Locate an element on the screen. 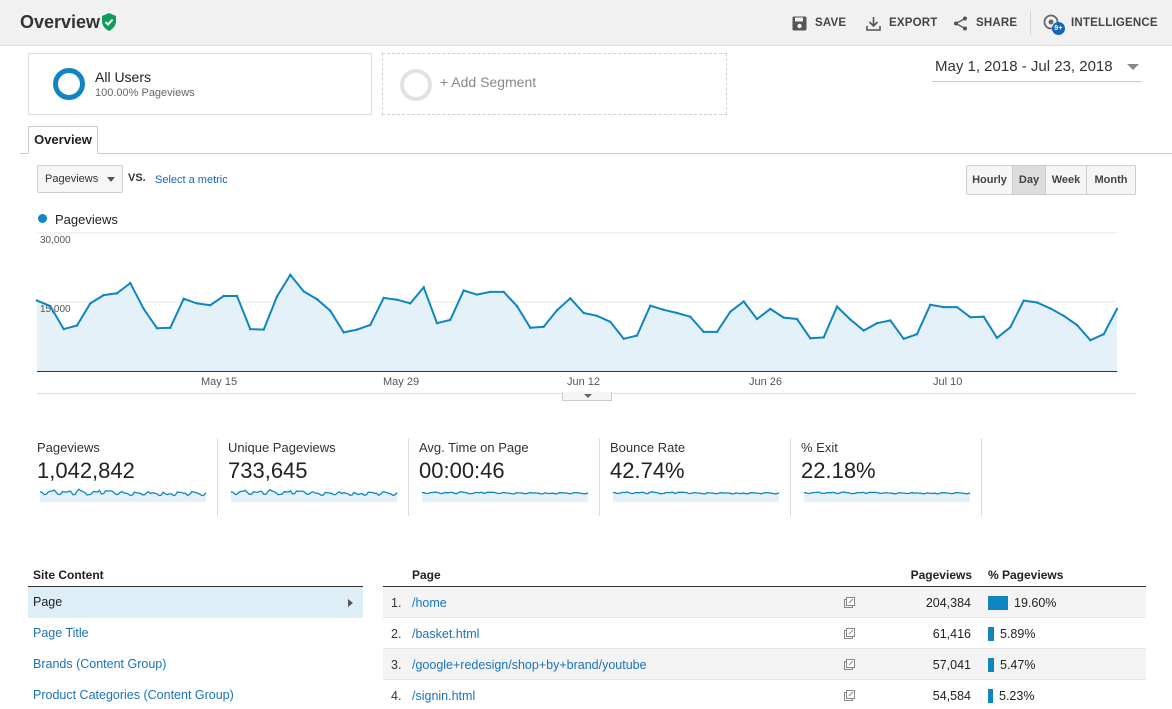 This screenshot has height=709, width=1172. page-title: Overview is located at coordinates (60, 22).